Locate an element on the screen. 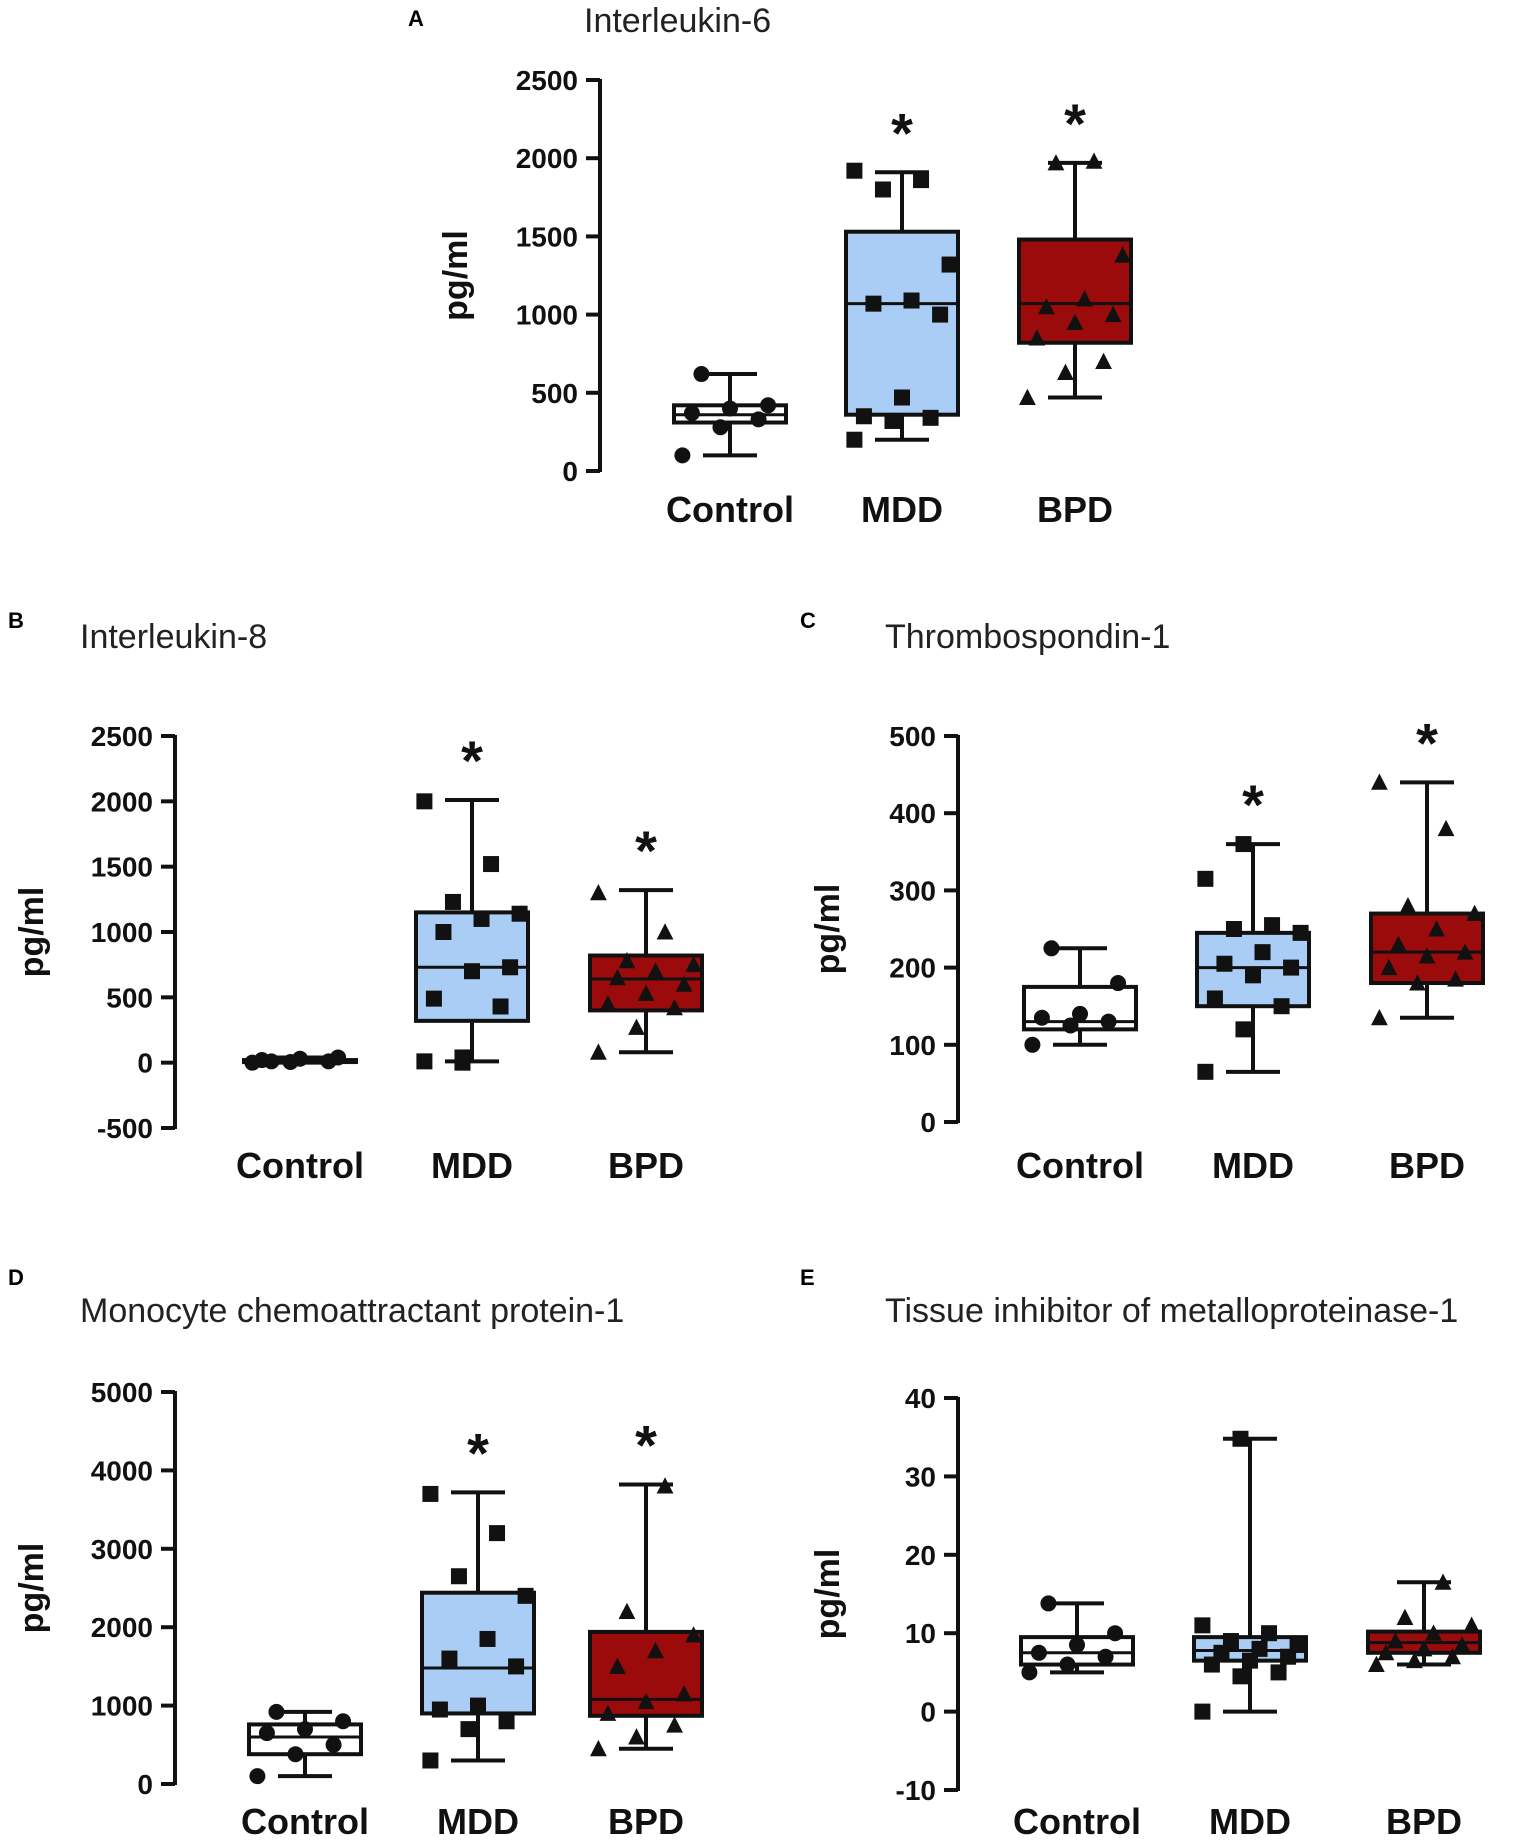  panel-letter: A is located at coordinates (416, 18).